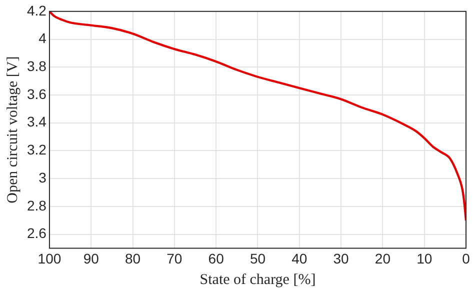 The width and height of the screenshot is (474, 293). Describe the element at coordinates (36, 66) in the screenshot. I see `y-tick-label: 3.8` at that location.